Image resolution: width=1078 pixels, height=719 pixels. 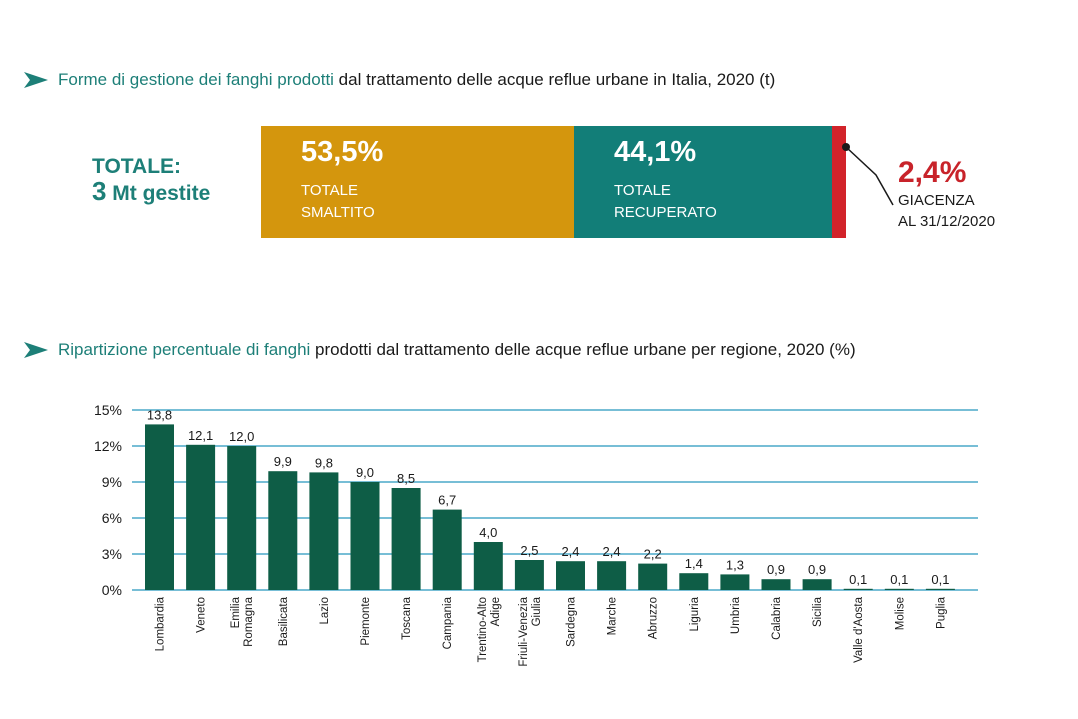 I want to click on title-highlight: Ripartizione percentuale di fanghi, so click(x=184, y=349).